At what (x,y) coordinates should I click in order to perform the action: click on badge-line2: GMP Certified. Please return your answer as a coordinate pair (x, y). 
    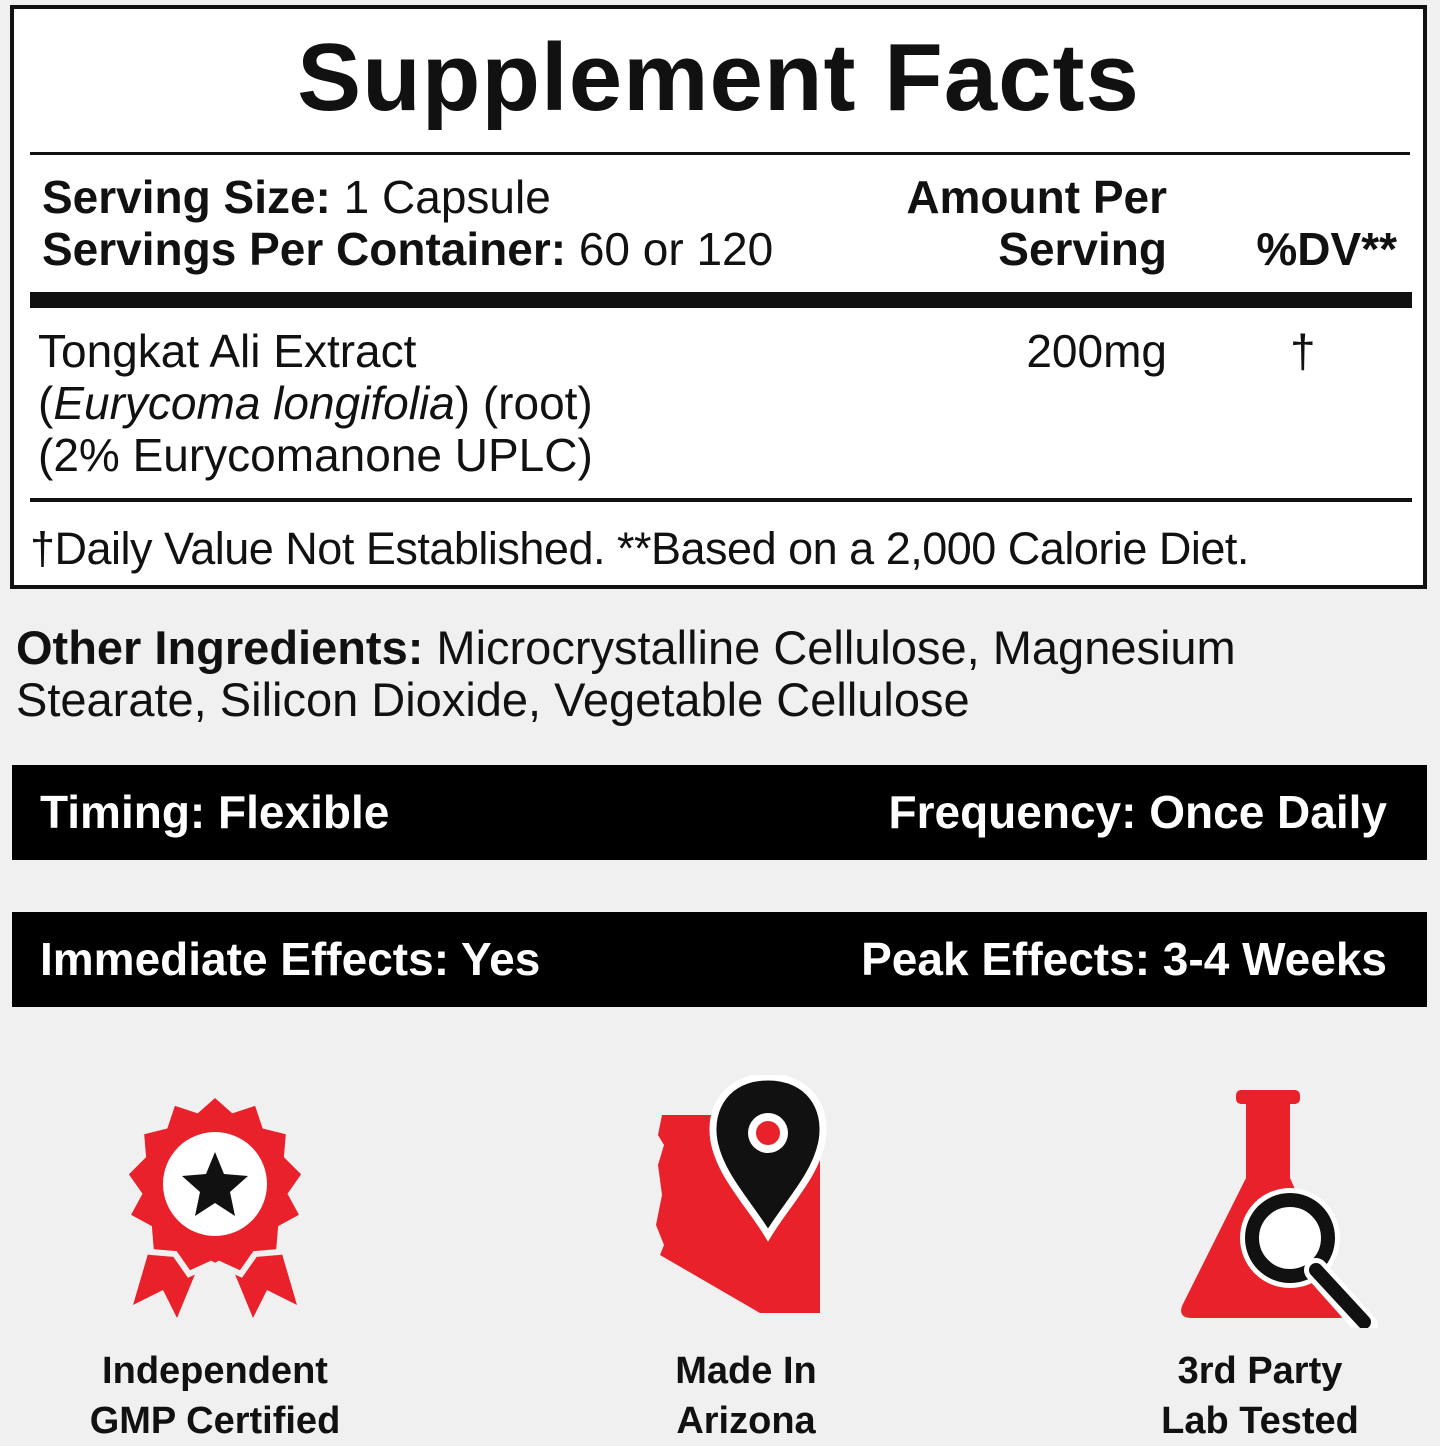
    Looking at the image, I should click on (215, 1421).